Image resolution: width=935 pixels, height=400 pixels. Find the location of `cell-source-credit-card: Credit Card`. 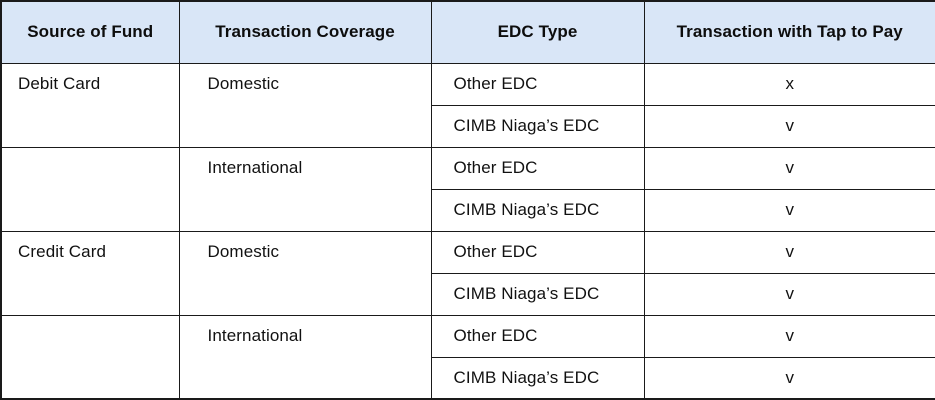

cell-source-credit-card: Credit Card is located at coordinates (90, 273).